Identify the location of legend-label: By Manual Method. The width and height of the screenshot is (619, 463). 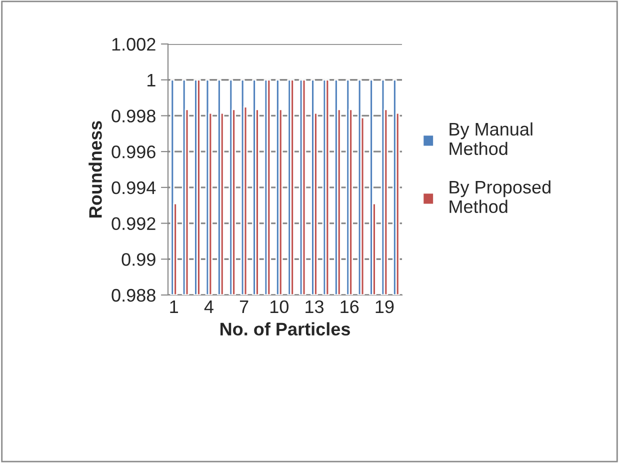
(491, 139).